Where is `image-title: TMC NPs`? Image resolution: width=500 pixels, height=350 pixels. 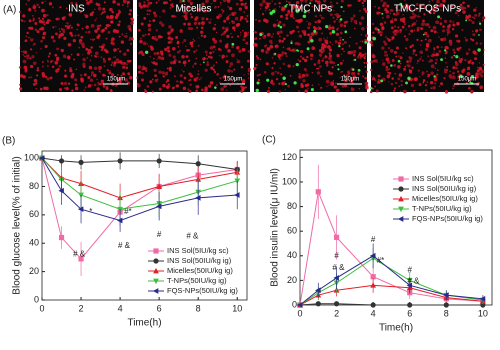 image-title: TMC NPs is located at coordinates (310, 9).